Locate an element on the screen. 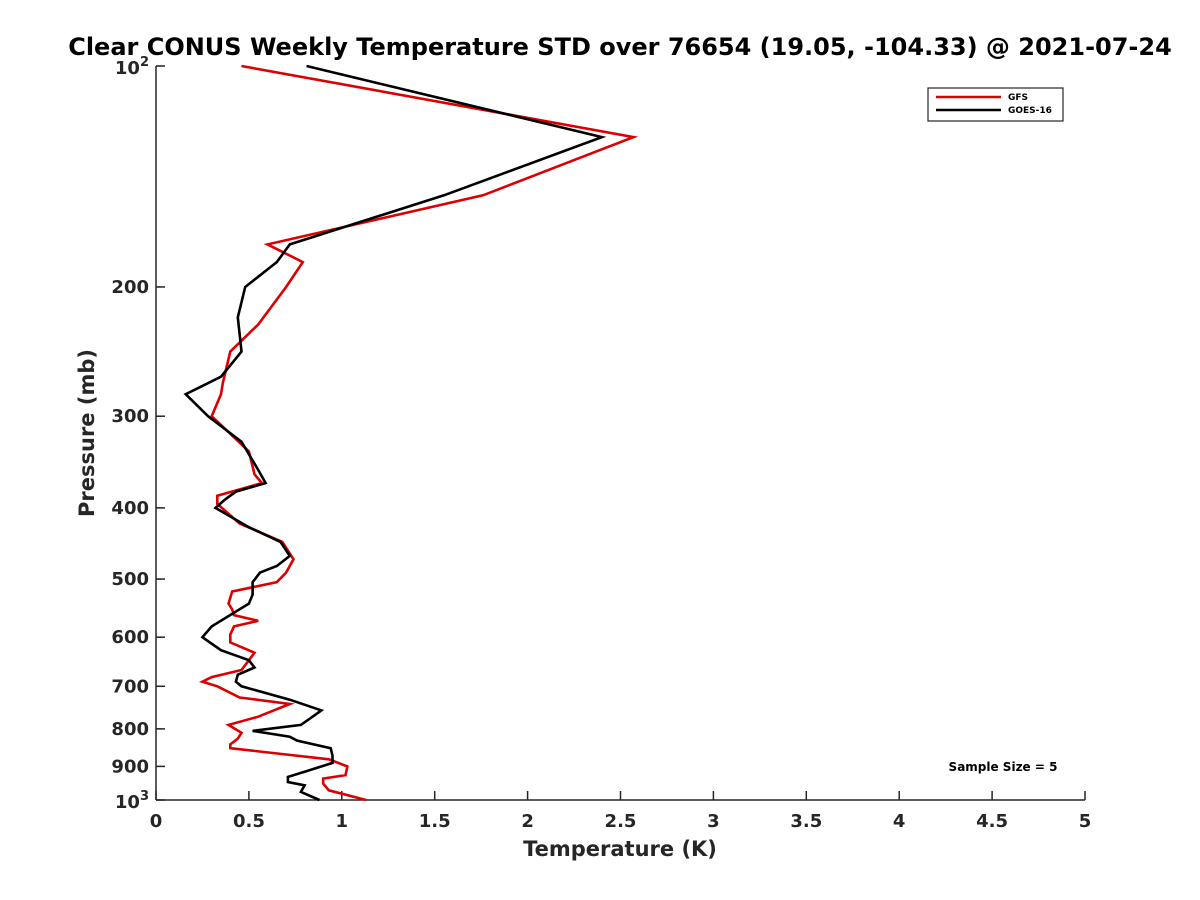 Image resolution: width=1200 pixels, height=900 pixels. y-tick-label: 400 is located at coordinates (130, 508).